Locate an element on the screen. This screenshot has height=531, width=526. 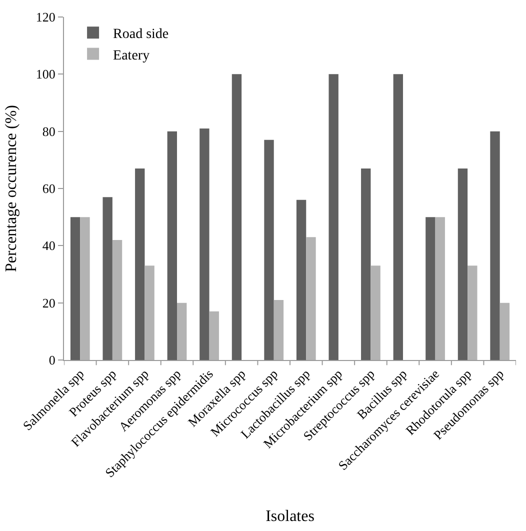
y-tick-label: 20 is located at coordinates (49, 302).